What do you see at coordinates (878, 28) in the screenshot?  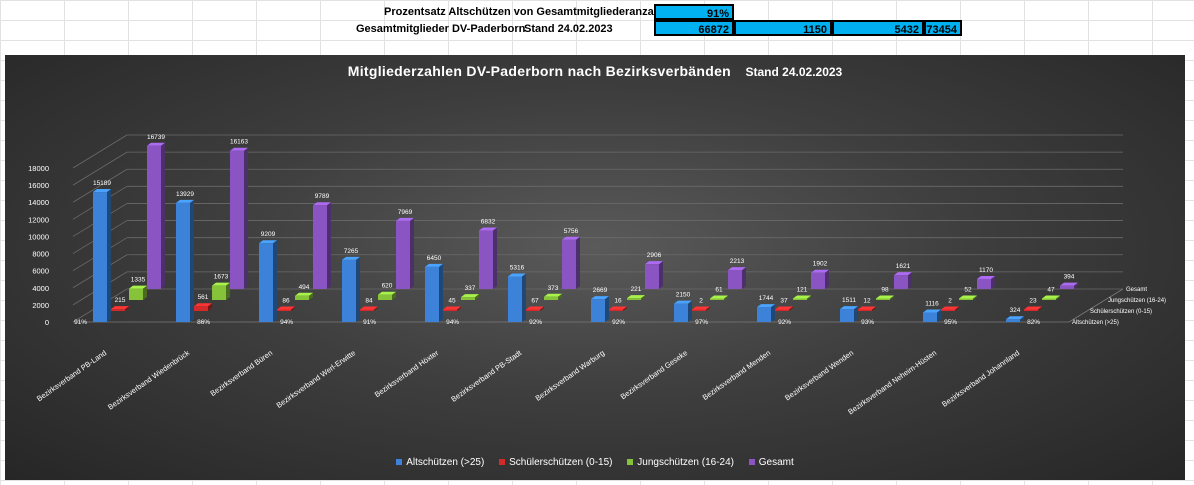 I see `total-jungschuetzen-cell: 5432` at bounding box center [878, 28].